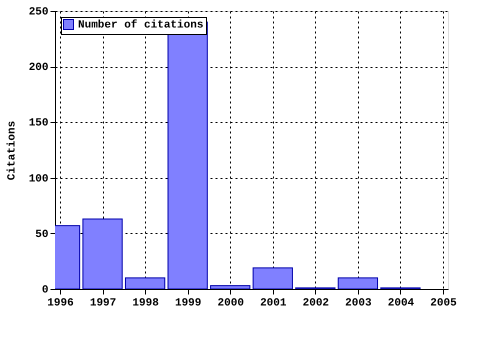  What do you see at coordinates (141, 25) in the screenshot?
I see `legend-label: Number of citations` at bounding box center [141, 25].